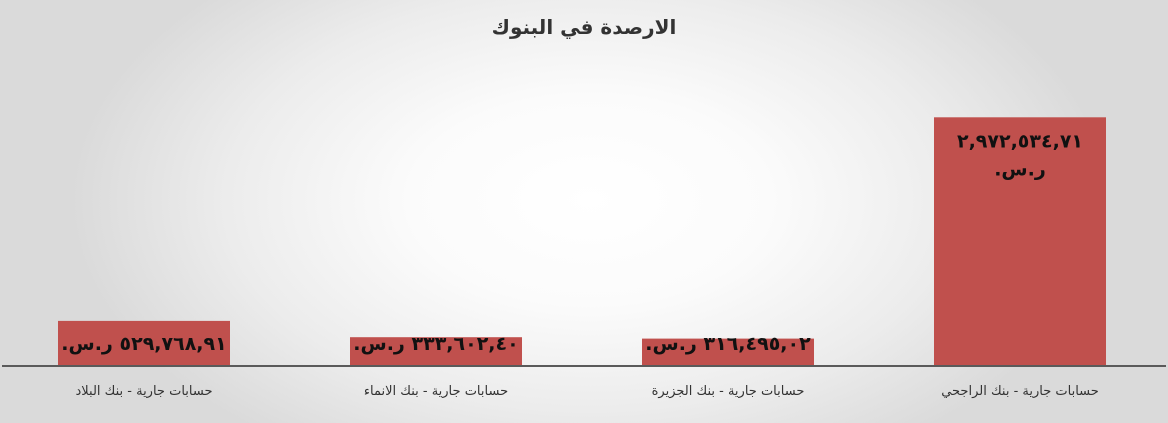 This screenshot has height=423, width=1168. What do you see at coordinates (143, 391) in the screenshot?
I see `category-label-4: حسابات جارية - بنك البلاد` at bounding box center [143, 391].